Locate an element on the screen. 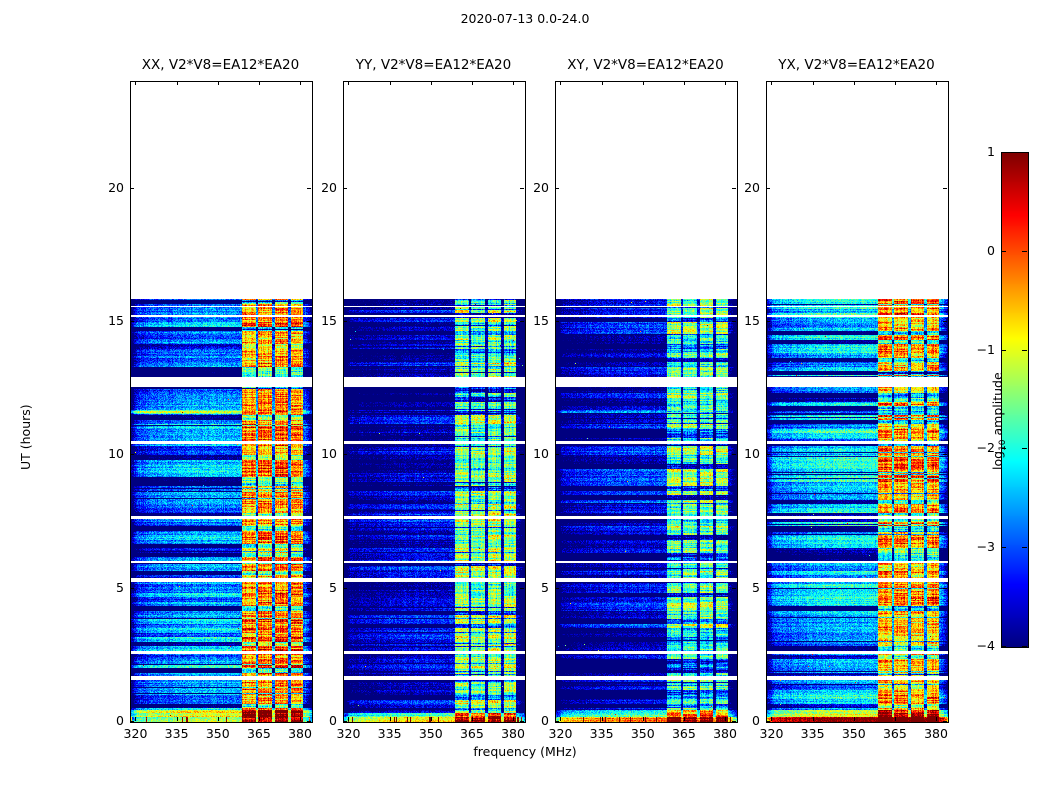 This screenshot has width=1050, height=800. panel-axes-yy is located at coordinates (434, 402).